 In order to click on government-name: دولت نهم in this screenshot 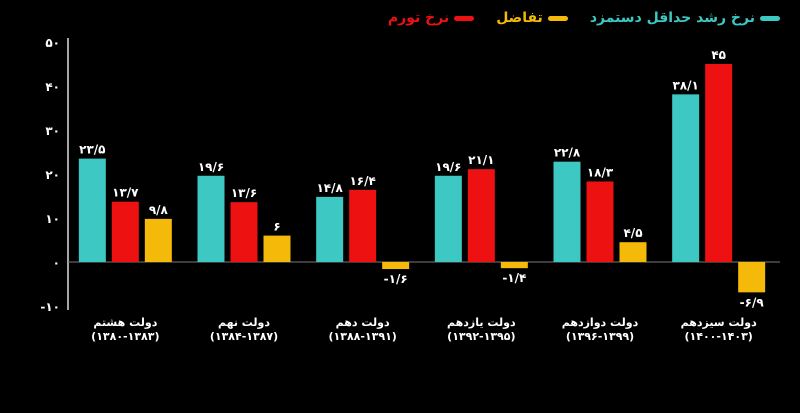, I will do `click(244, 322)`.